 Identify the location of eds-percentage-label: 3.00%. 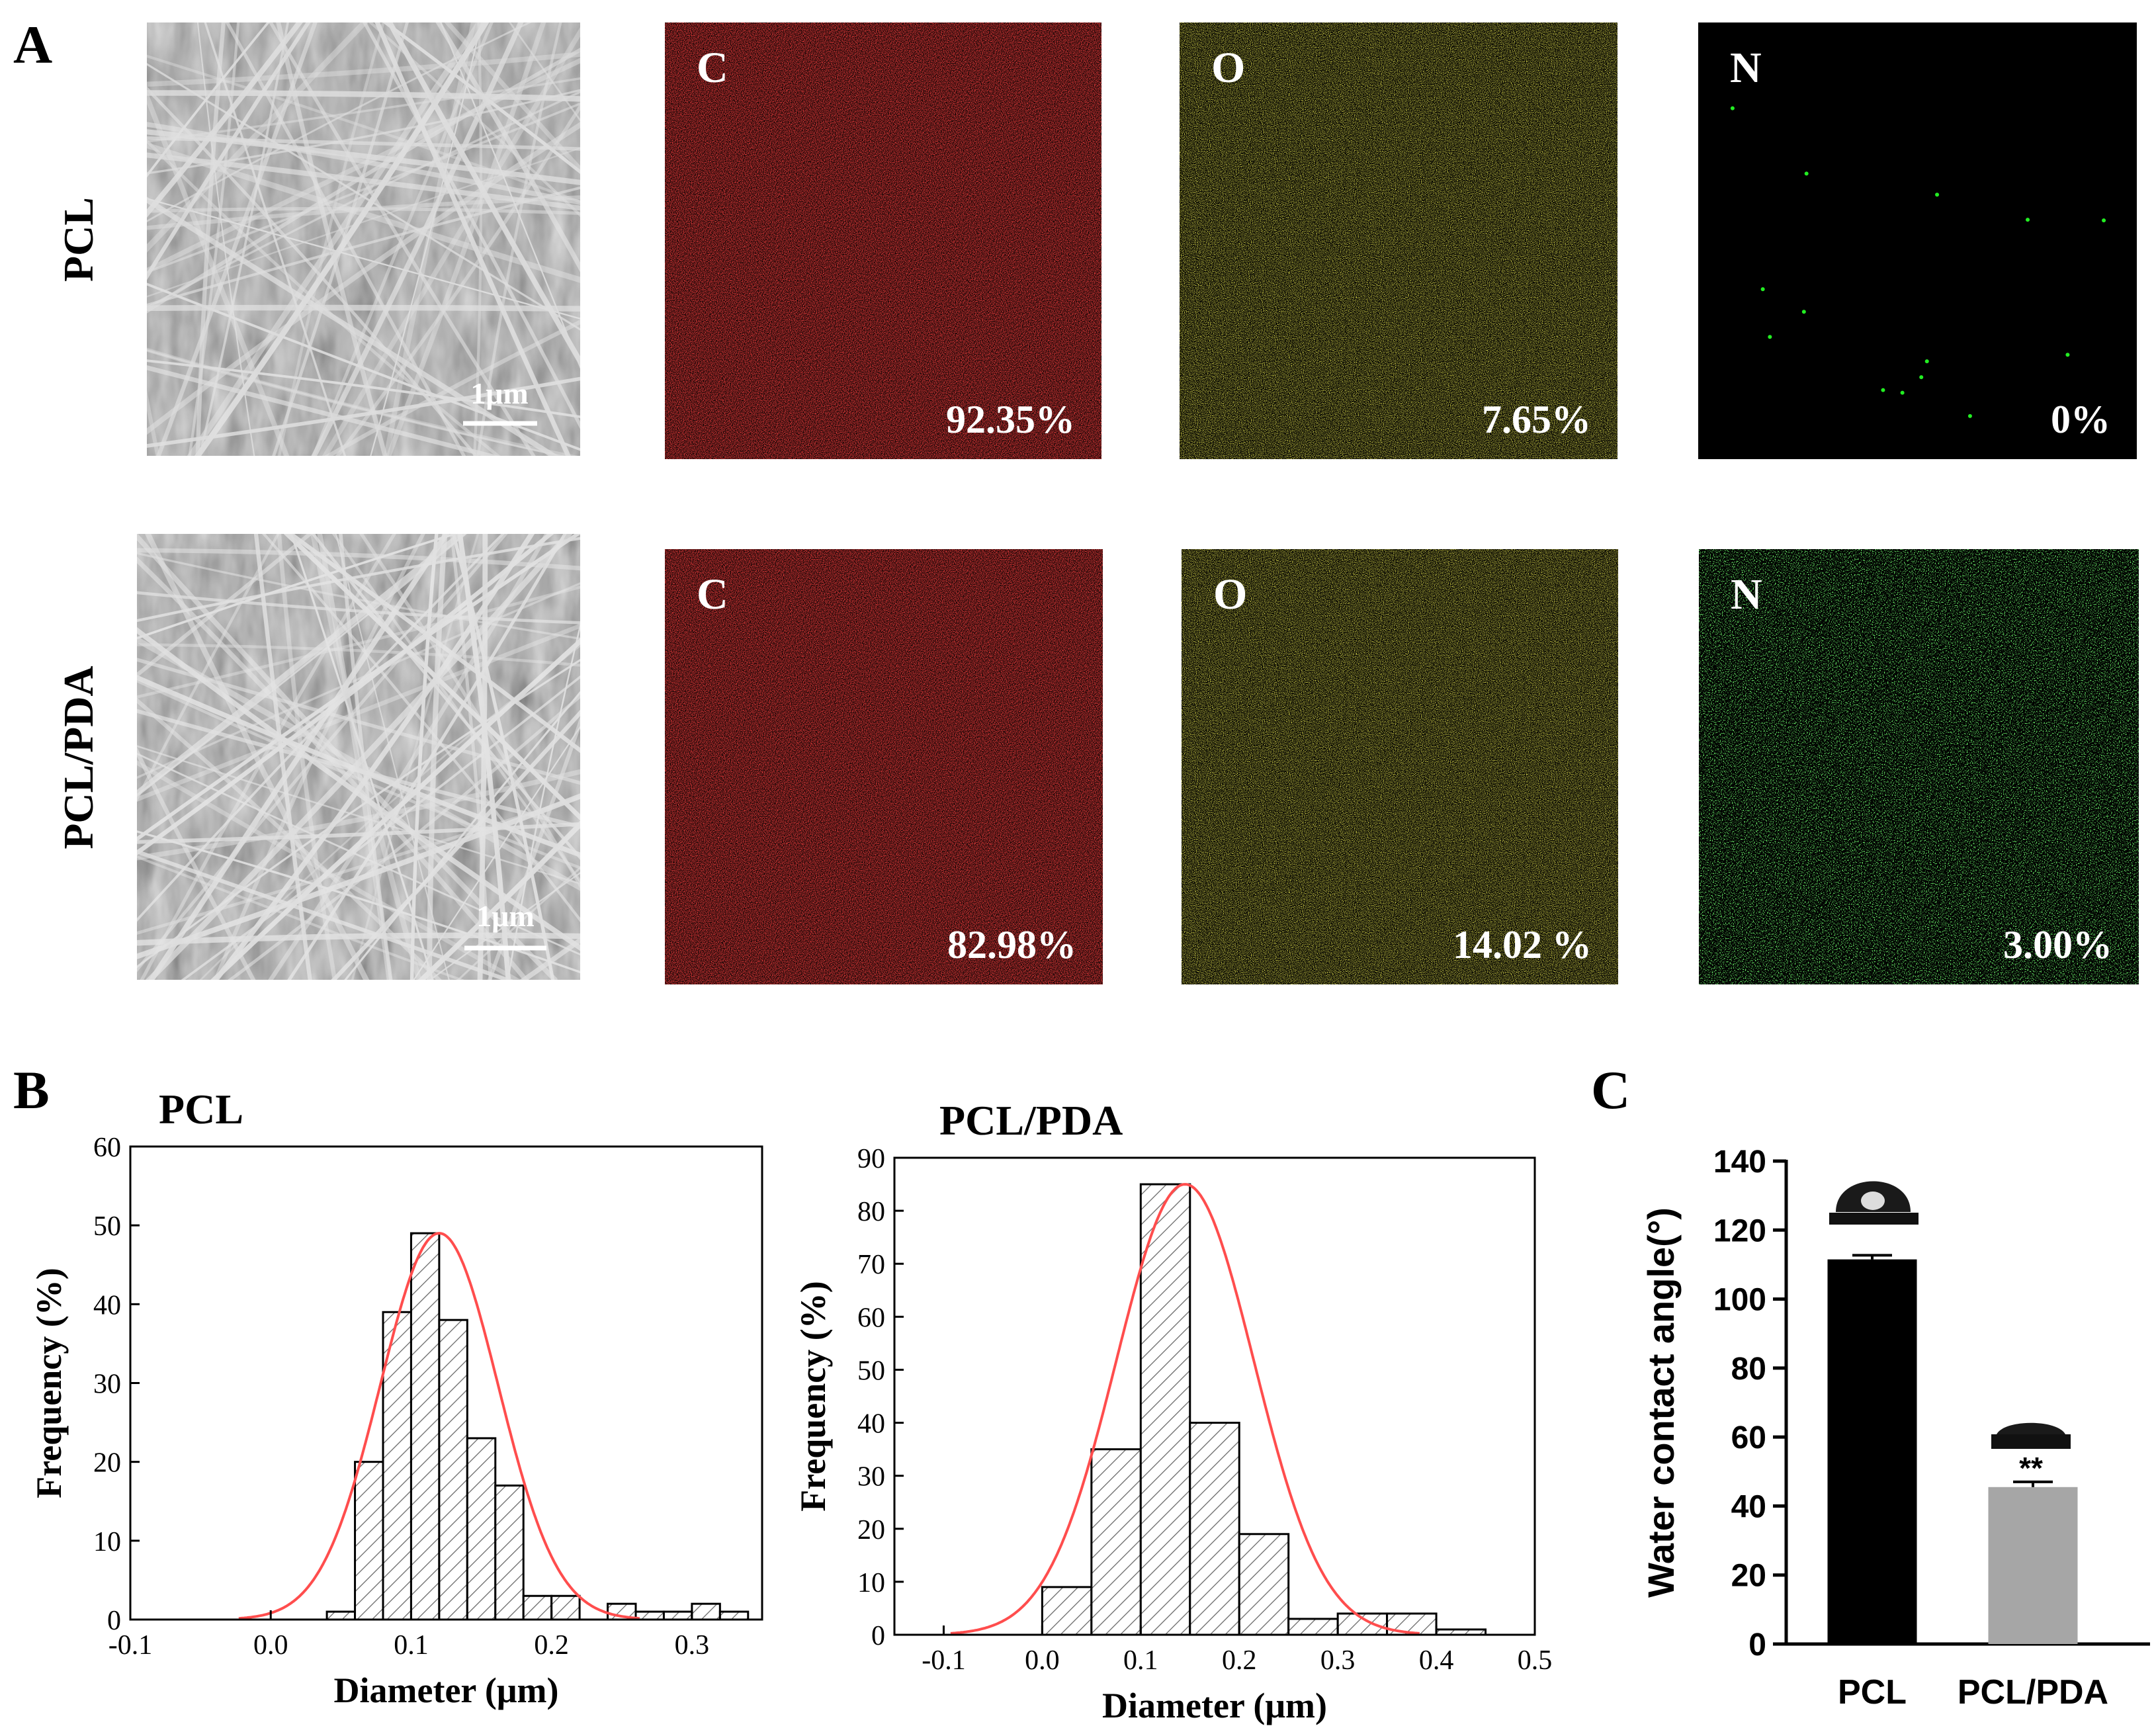
(2057, 945).